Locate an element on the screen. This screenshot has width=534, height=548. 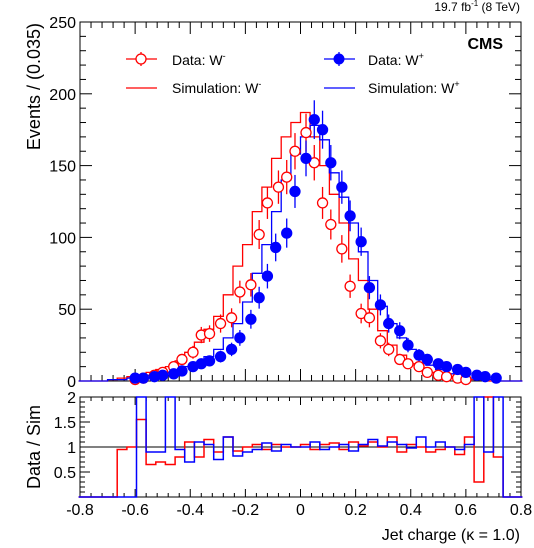
energy-label: (8 TeV) is located at coordinates (499, 7).